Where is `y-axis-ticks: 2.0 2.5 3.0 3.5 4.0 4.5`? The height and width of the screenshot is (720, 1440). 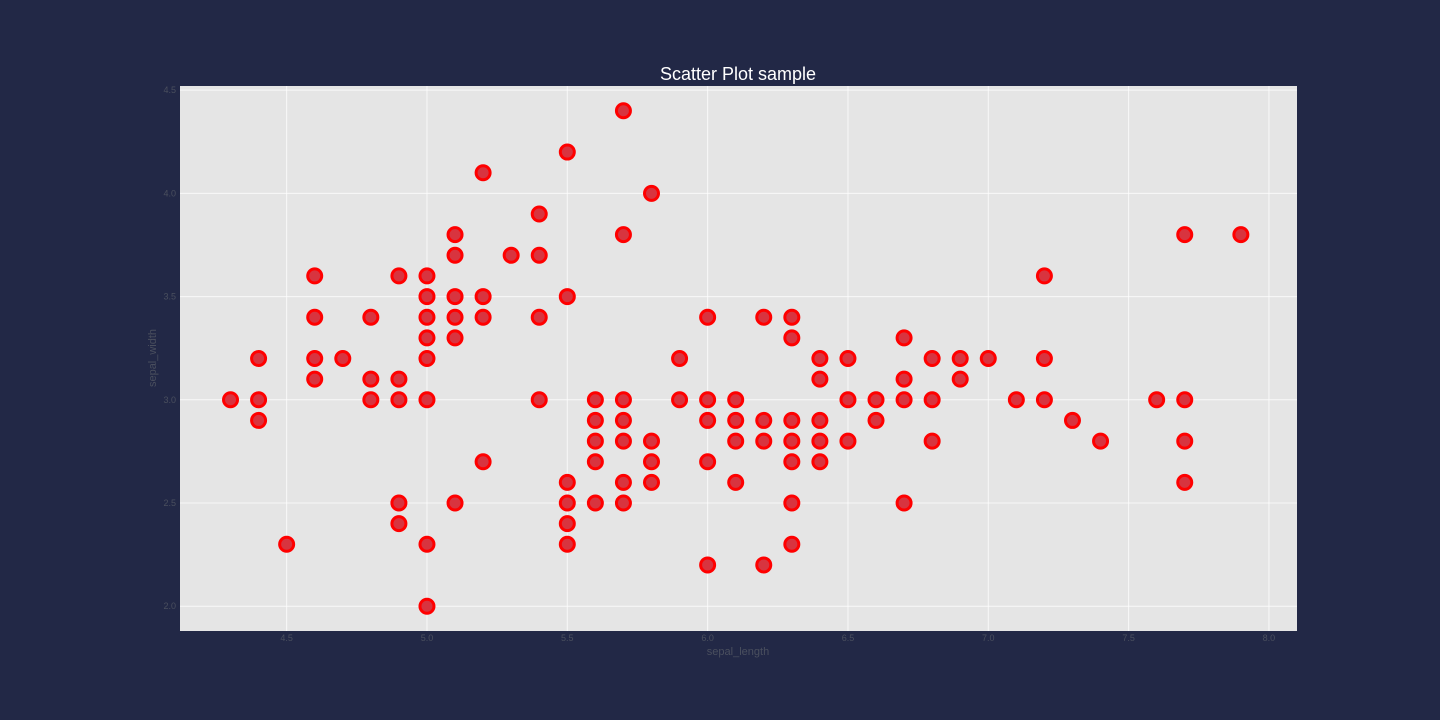
y-axis-ticks: 2.0 2.5 3.0 3.5 4.0 4.5 is located at coordinates (169, 348).